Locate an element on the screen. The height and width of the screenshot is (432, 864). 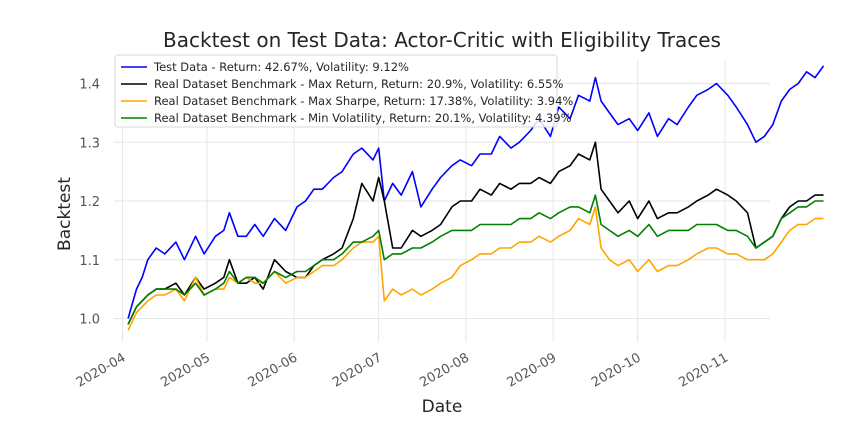
x-tick-label: 2020-08 is located at coordinates (444, 370).